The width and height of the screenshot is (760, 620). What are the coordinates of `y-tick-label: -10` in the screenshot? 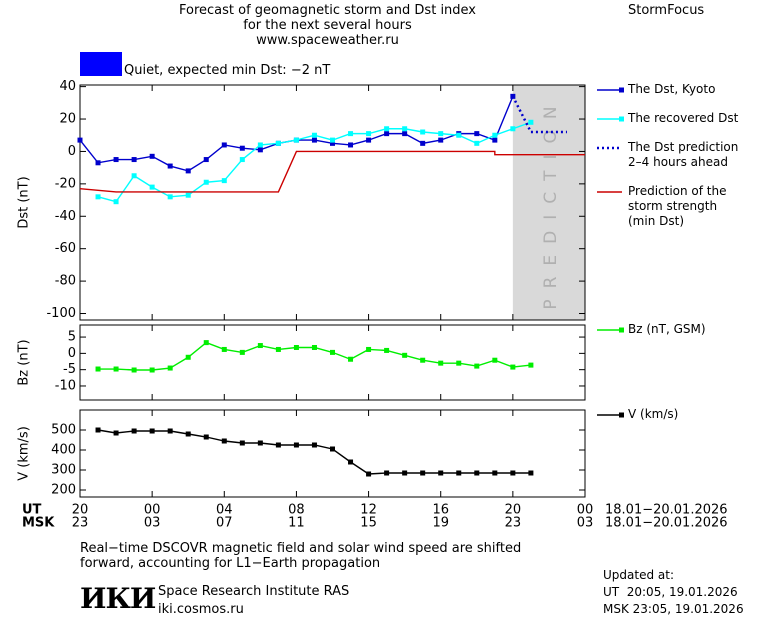 It's located at (65, 385).